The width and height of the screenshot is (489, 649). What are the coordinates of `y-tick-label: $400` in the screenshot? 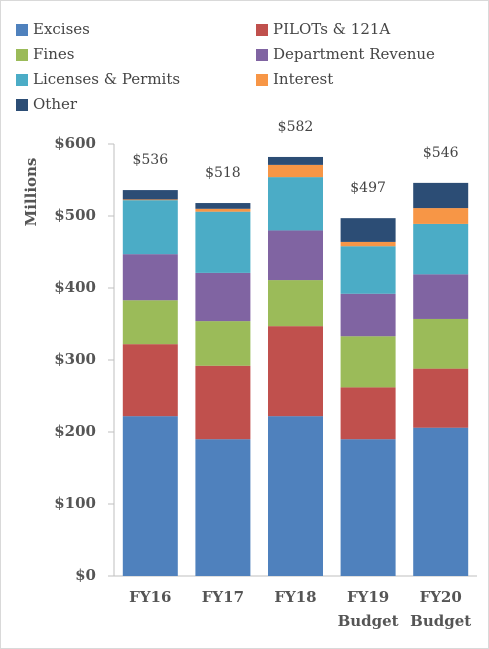 It's located at (75, 287).